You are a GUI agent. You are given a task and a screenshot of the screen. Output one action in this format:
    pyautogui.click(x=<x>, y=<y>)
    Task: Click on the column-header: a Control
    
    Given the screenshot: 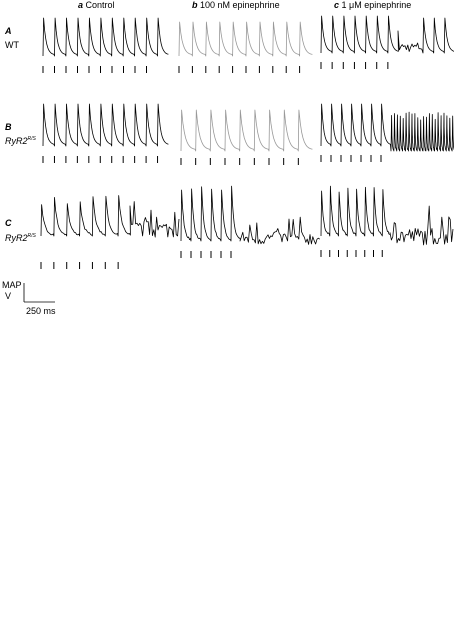 What is the action you would take?
    pyautogui.click(x=96, y=5)
    